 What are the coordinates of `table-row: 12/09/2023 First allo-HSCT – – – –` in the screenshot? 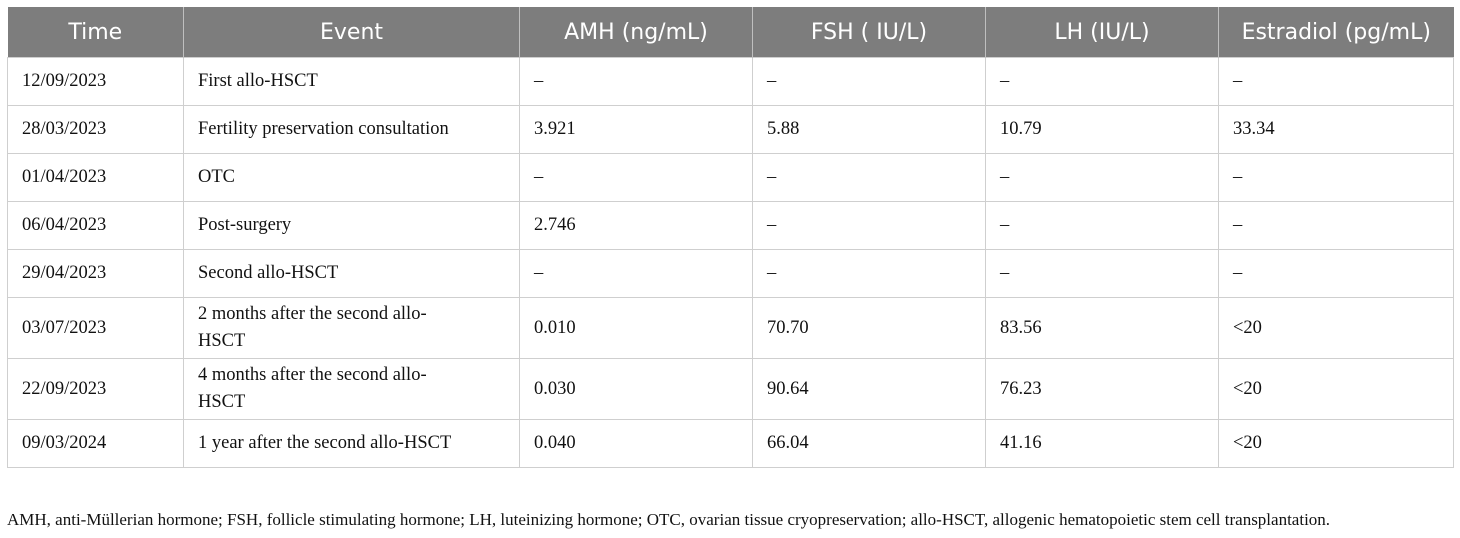 It's located at (730, 81).